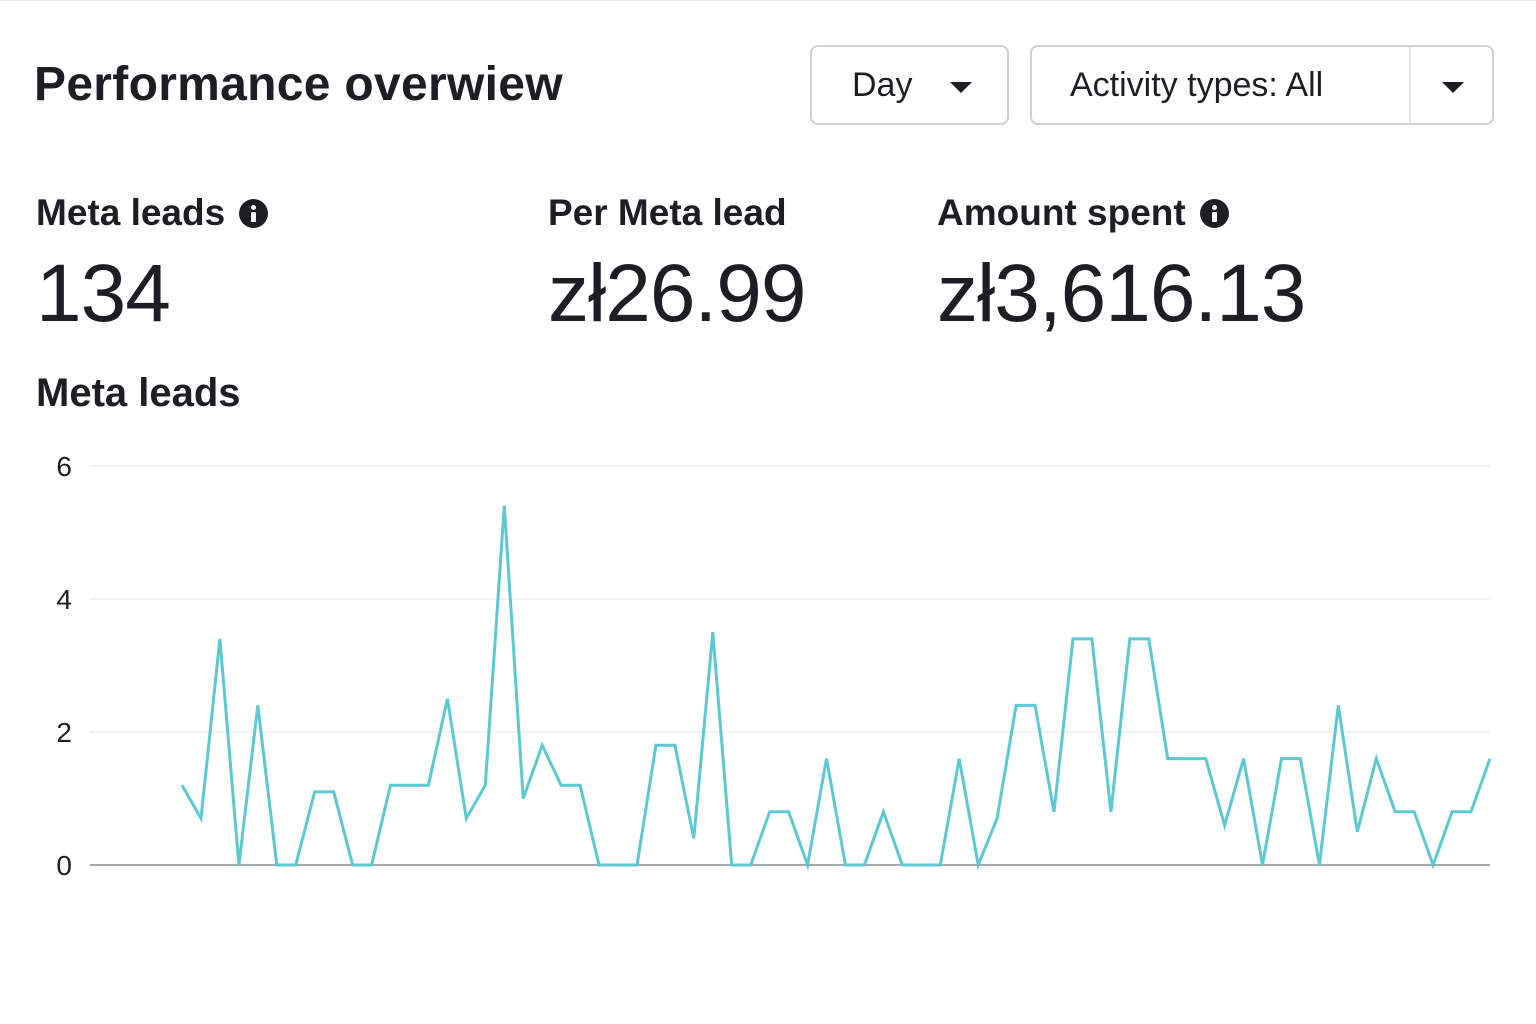 The width and height of the screenshot is (1536, 1024). I want to click on y-tick-label: 4, so click(64, 599).